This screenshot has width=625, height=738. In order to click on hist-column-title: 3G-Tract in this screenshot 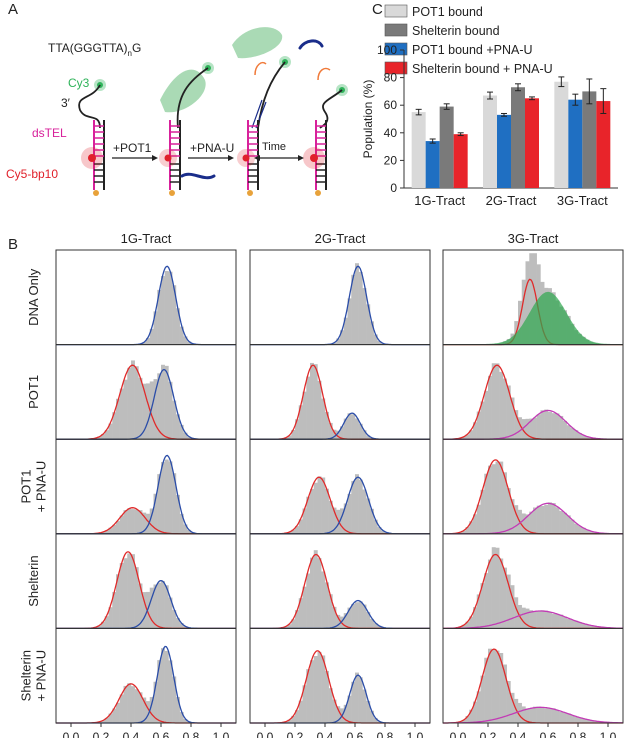, I will do `click(533, 238)`.